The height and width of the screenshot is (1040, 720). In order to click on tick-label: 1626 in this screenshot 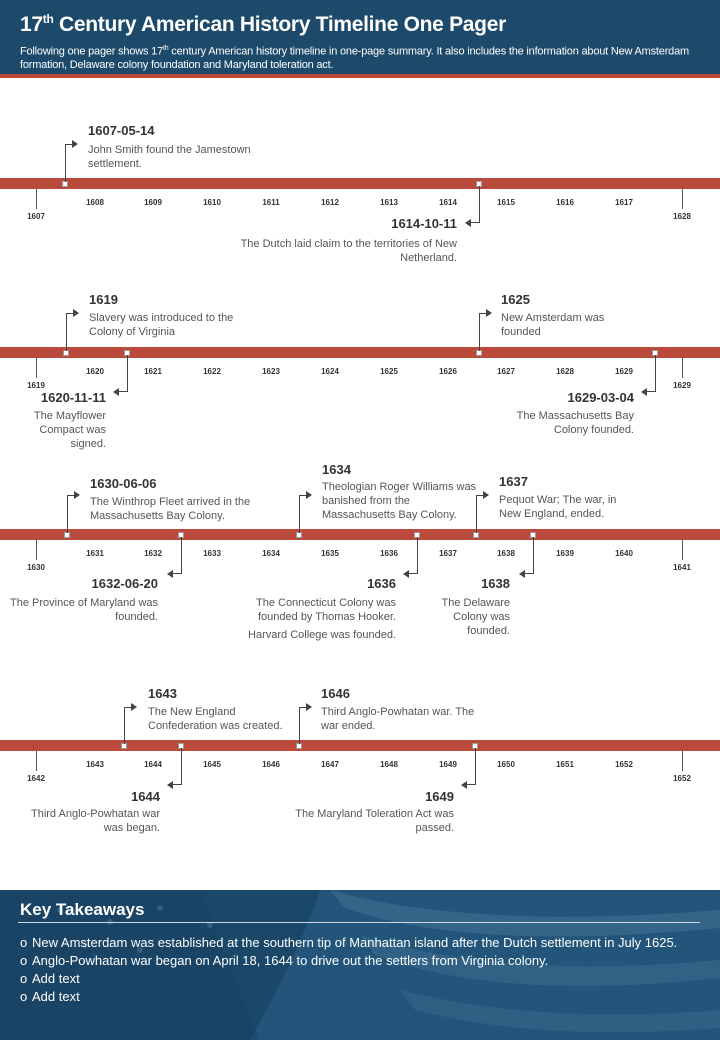, I will do `click(448, 371)`.